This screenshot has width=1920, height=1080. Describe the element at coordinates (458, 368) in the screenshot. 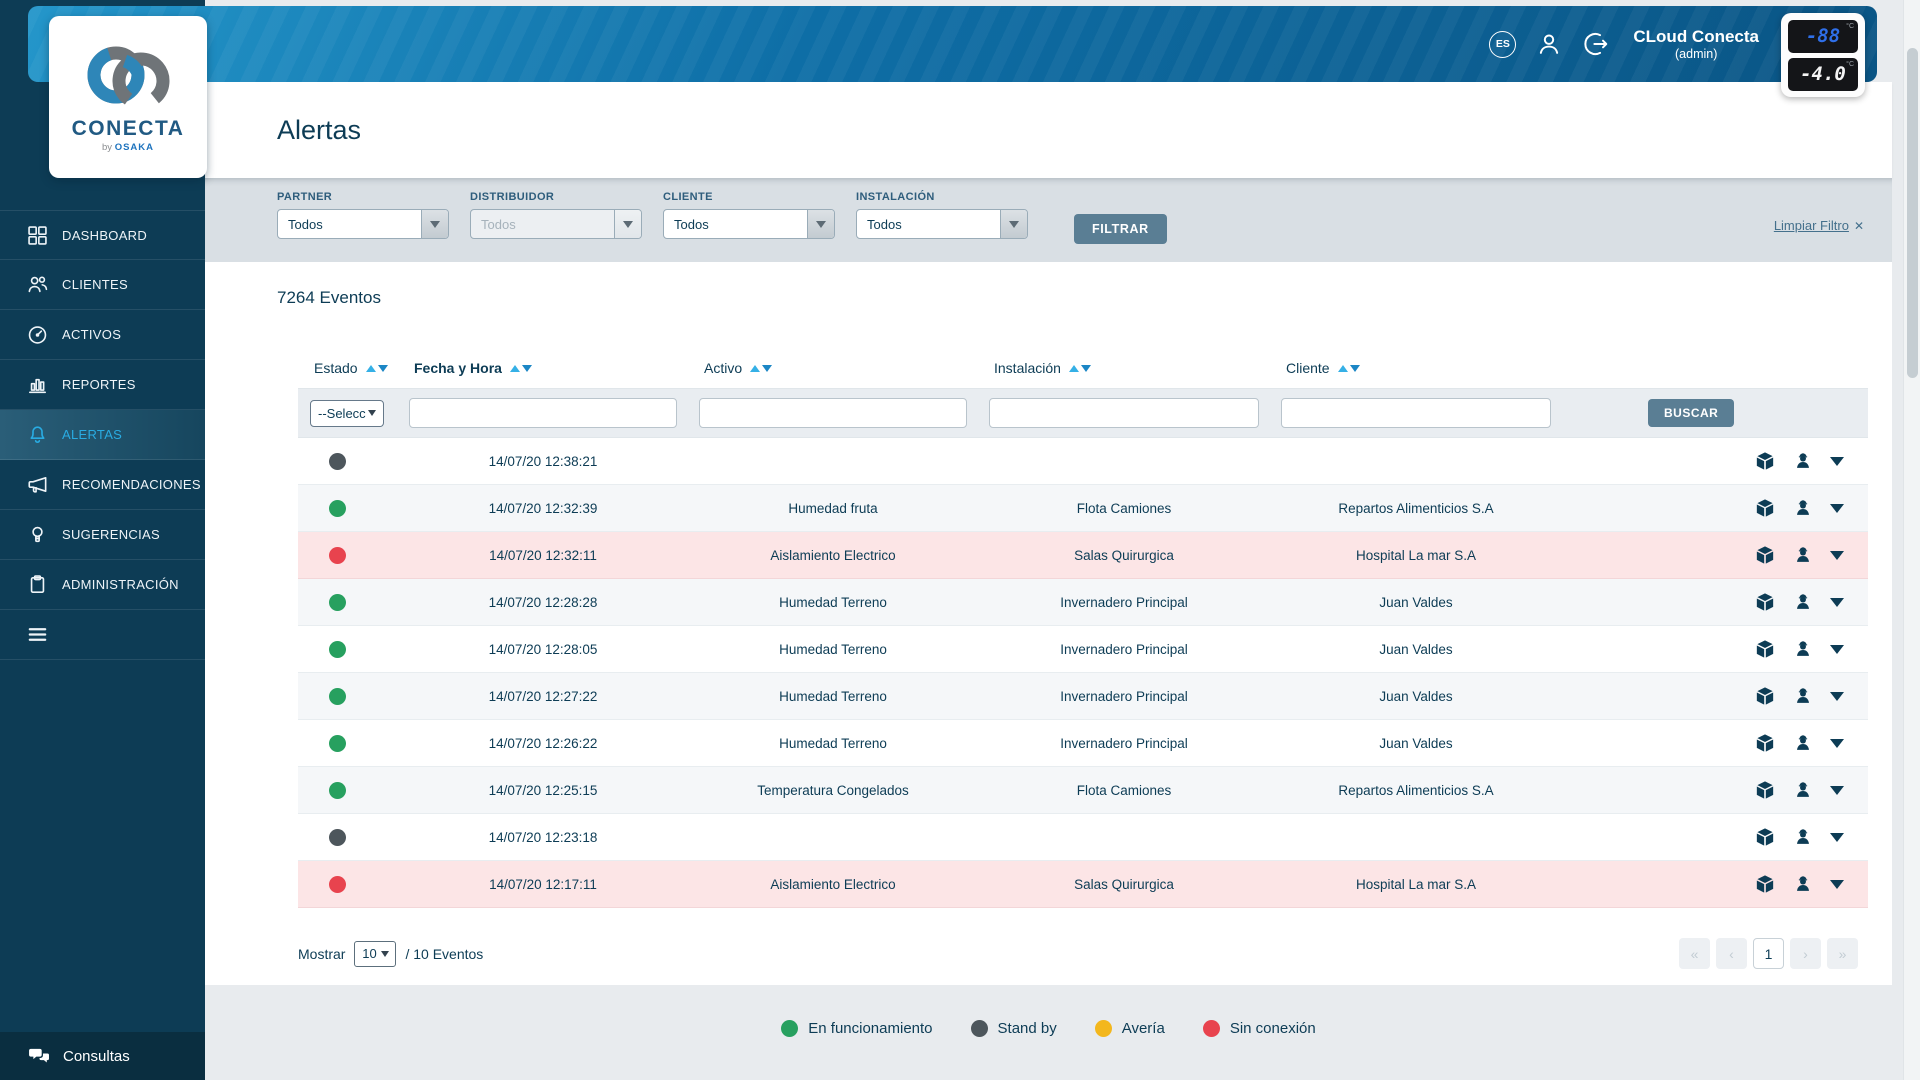

I see `column-label: Fecha y Hora` at that location.